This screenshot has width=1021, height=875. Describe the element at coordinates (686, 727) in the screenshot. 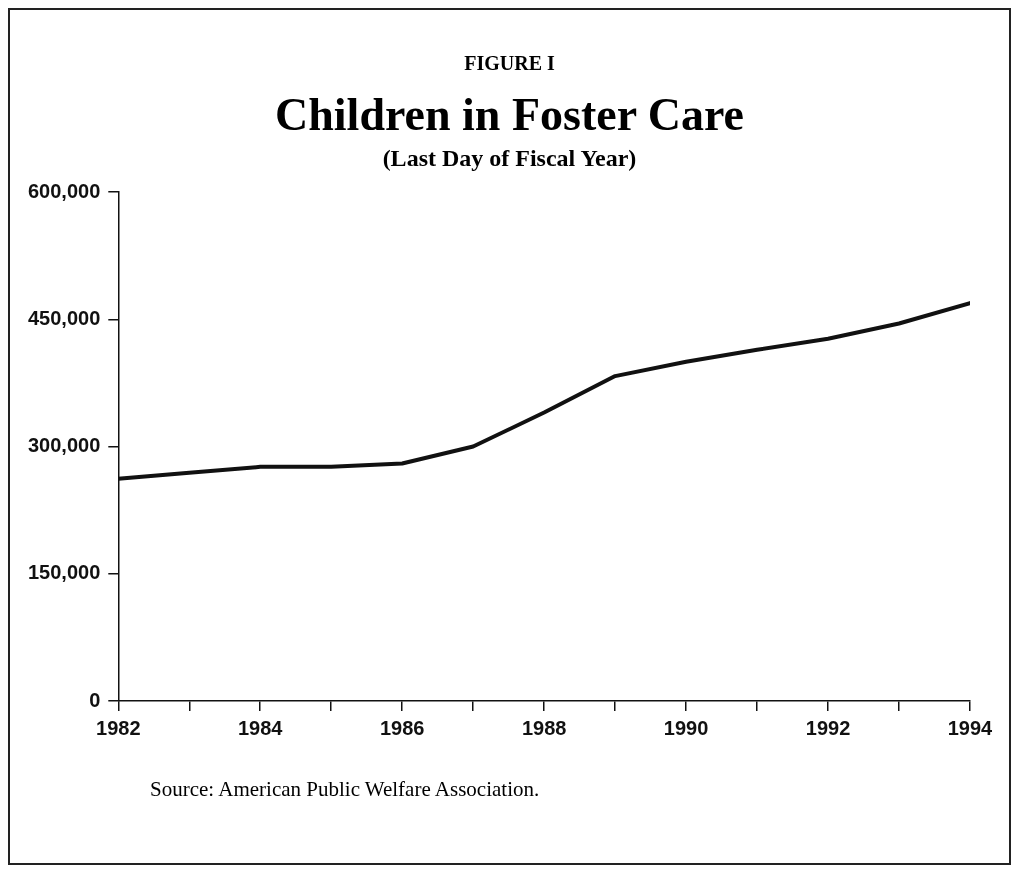

I see `x-tick-label: 1990` at that location.